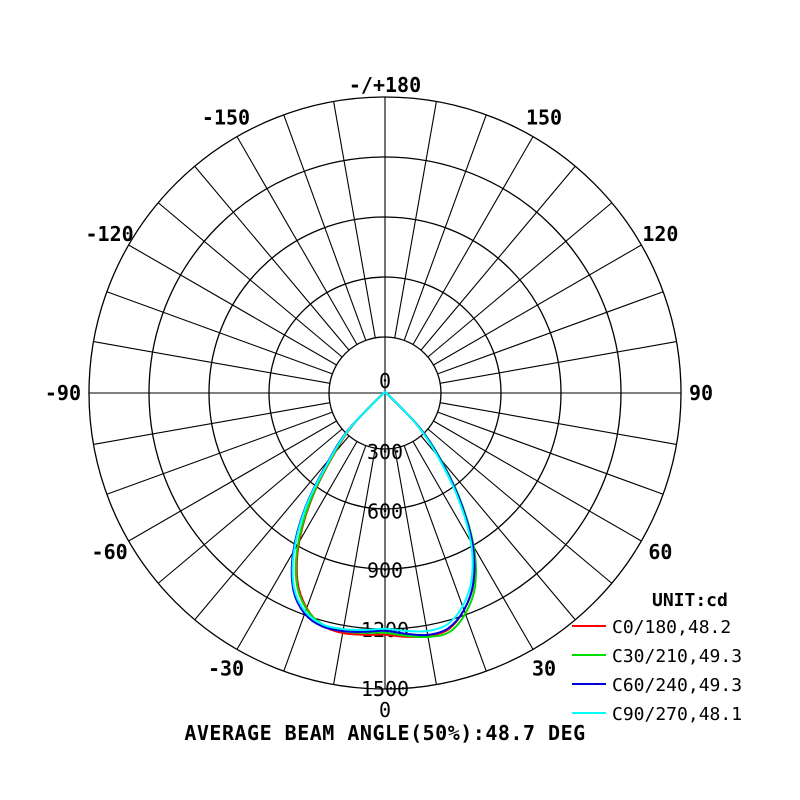 The width and height of the screenshot is (800, 800). I want to click on radial-tick-label: 600, so click(385, 511).